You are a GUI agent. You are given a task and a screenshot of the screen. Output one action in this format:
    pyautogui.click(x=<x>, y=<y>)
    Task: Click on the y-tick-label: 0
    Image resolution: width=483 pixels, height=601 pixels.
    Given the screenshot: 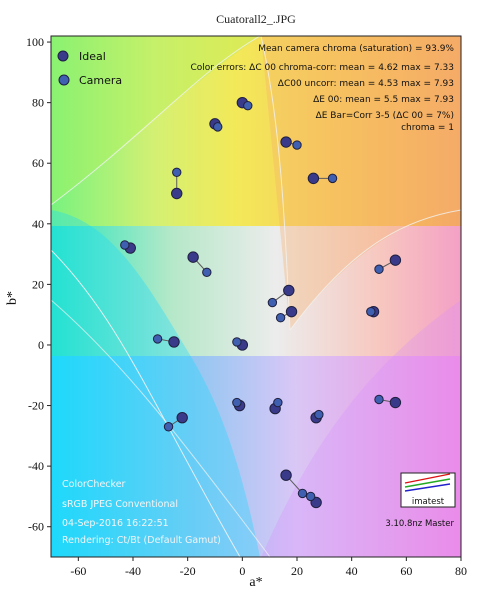 What is the action you would take?
    pyautogui.click(x=41, y=345)
    